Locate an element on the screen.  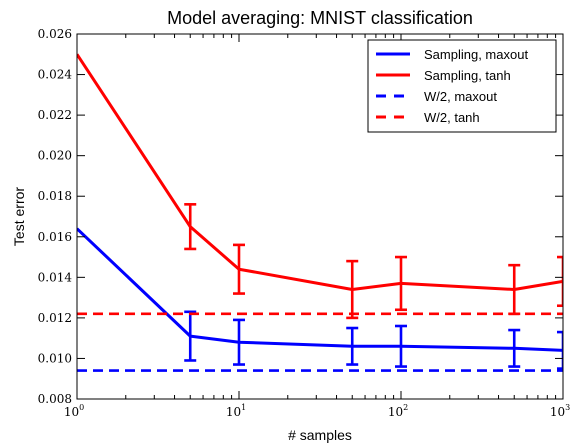
y-tick-label: 0.018 is located at coordinates (55, 196).